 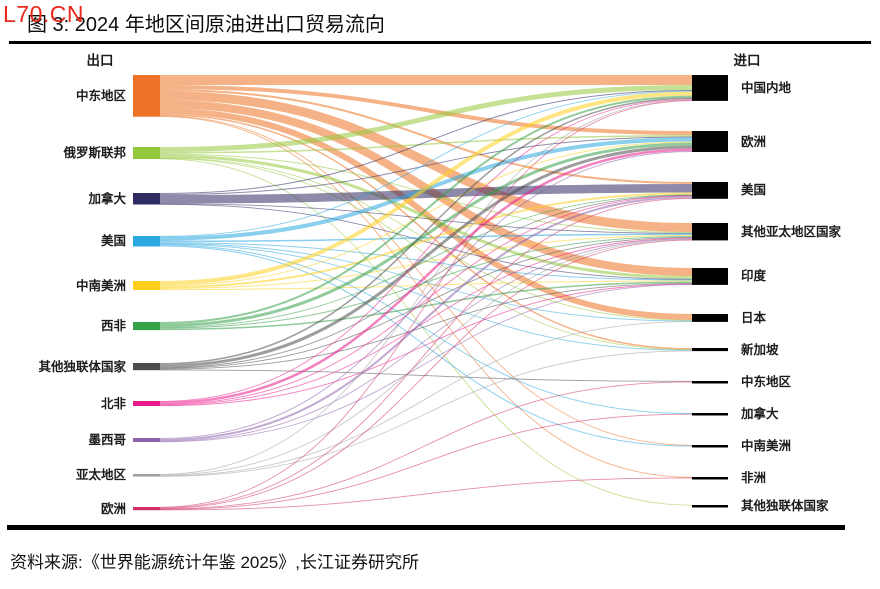 What do you see at coordinates (113, 326) in the screenshot?
I see `node-label: 西非` at bounding box center [113, 326].